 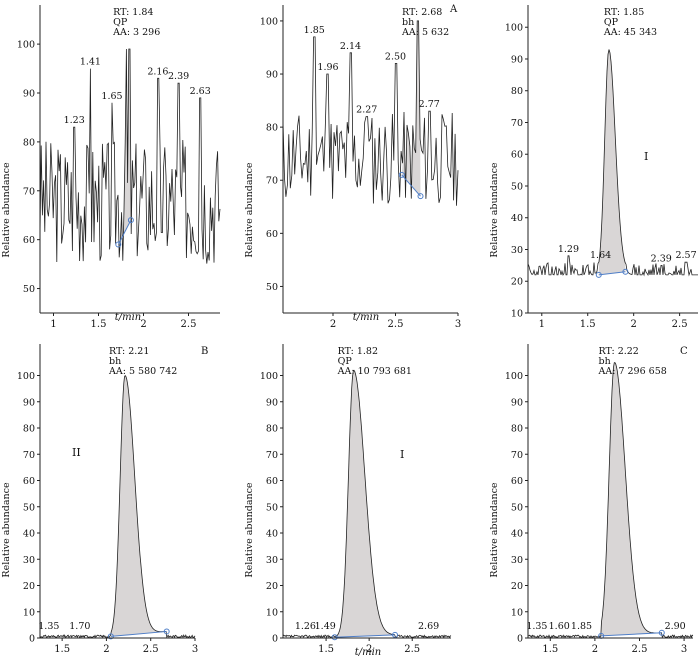 I want to click on peak-annotation-line: RT: 1.85, so click(x=624, y=12).